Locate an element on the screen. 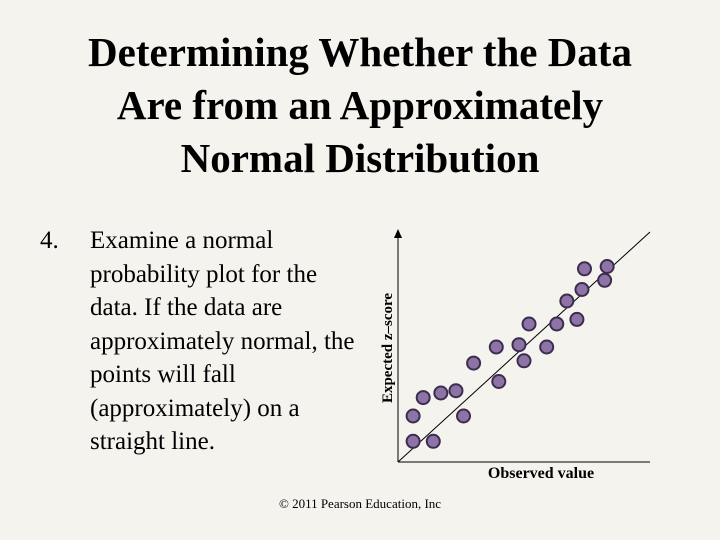 The height and width of the screenshot is (540, 720). title-line-2: Are from an Approximately is located at coordinates (360, 105).